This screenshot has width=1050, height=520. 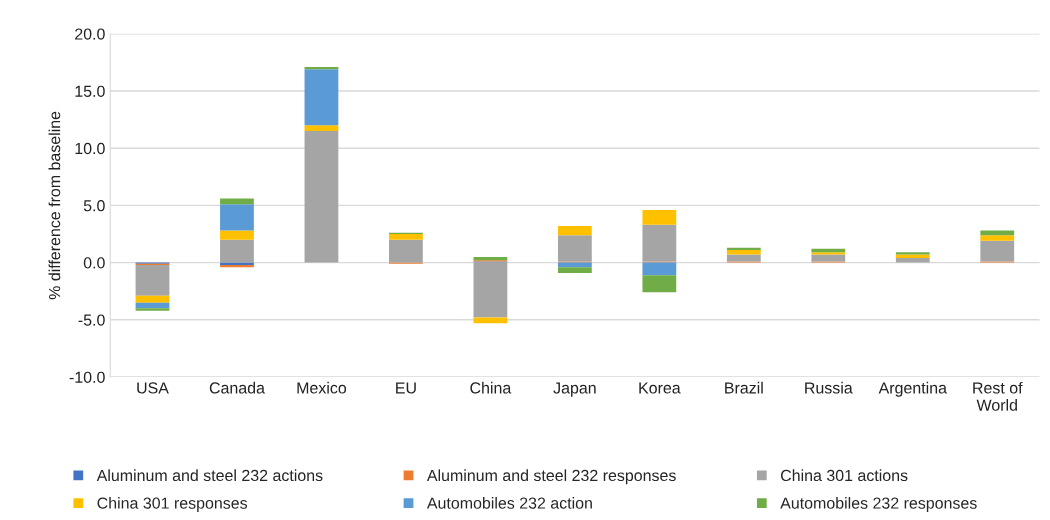 I want to click on x-tick-label: Mexico, so click(x=322, y=387).